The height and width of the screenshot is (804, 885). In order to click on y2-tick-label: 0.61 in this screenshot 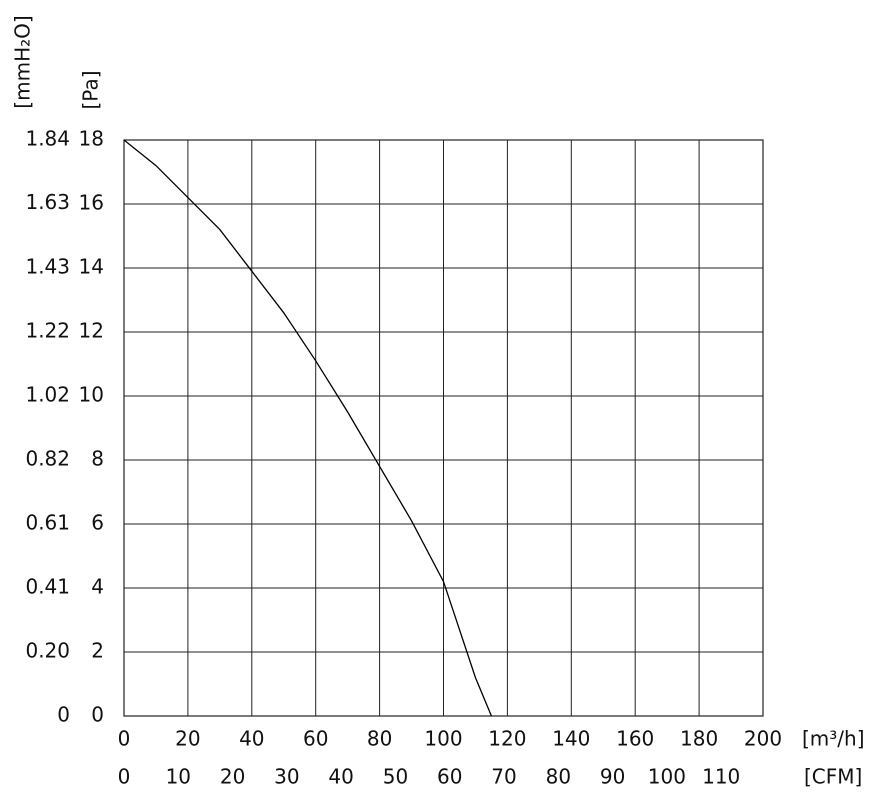, I will do `click(47, 522)`.